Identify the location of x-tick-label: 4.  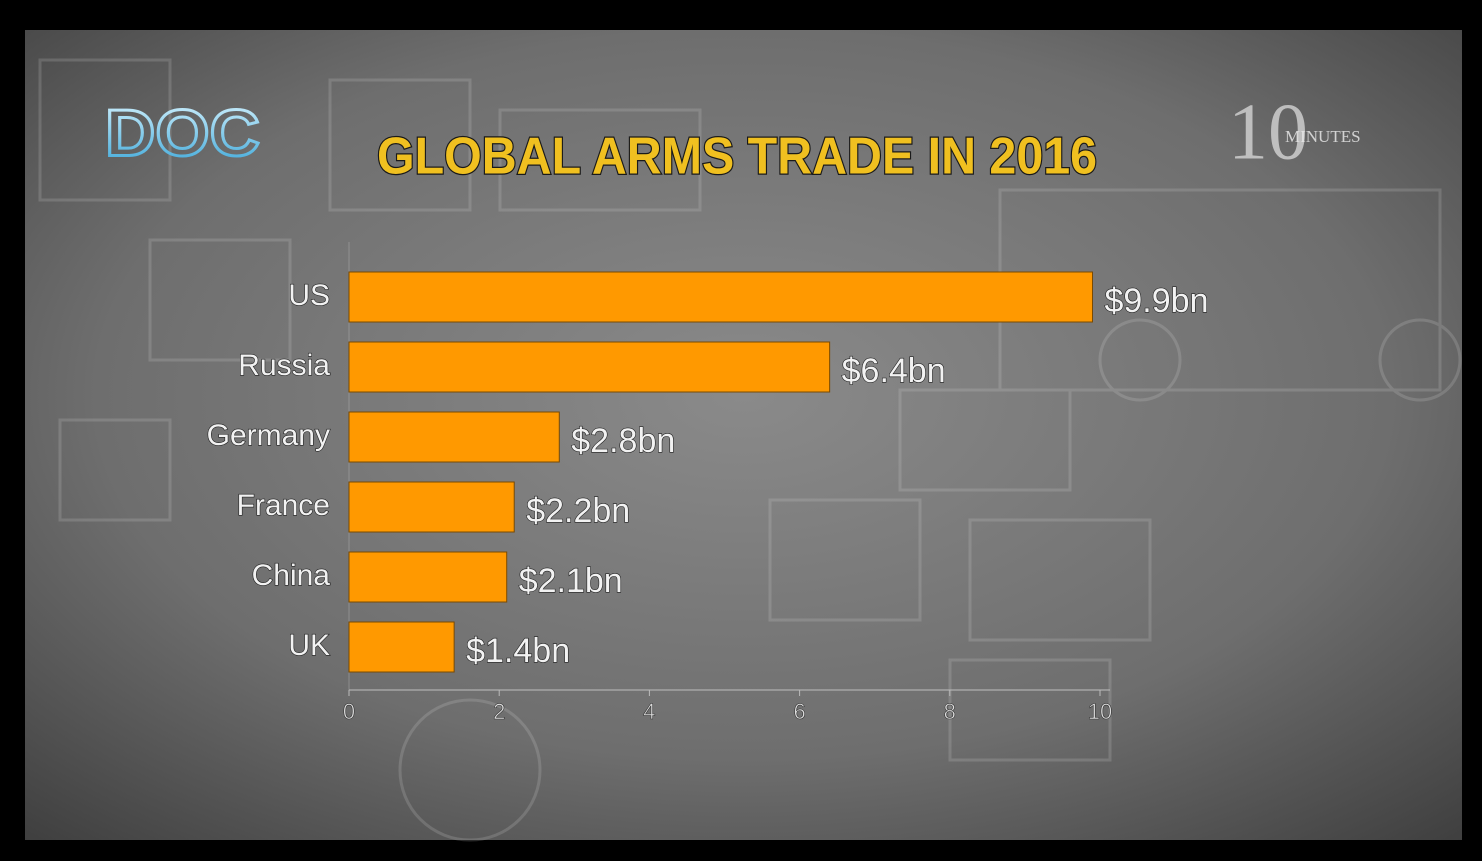
(649, 711).